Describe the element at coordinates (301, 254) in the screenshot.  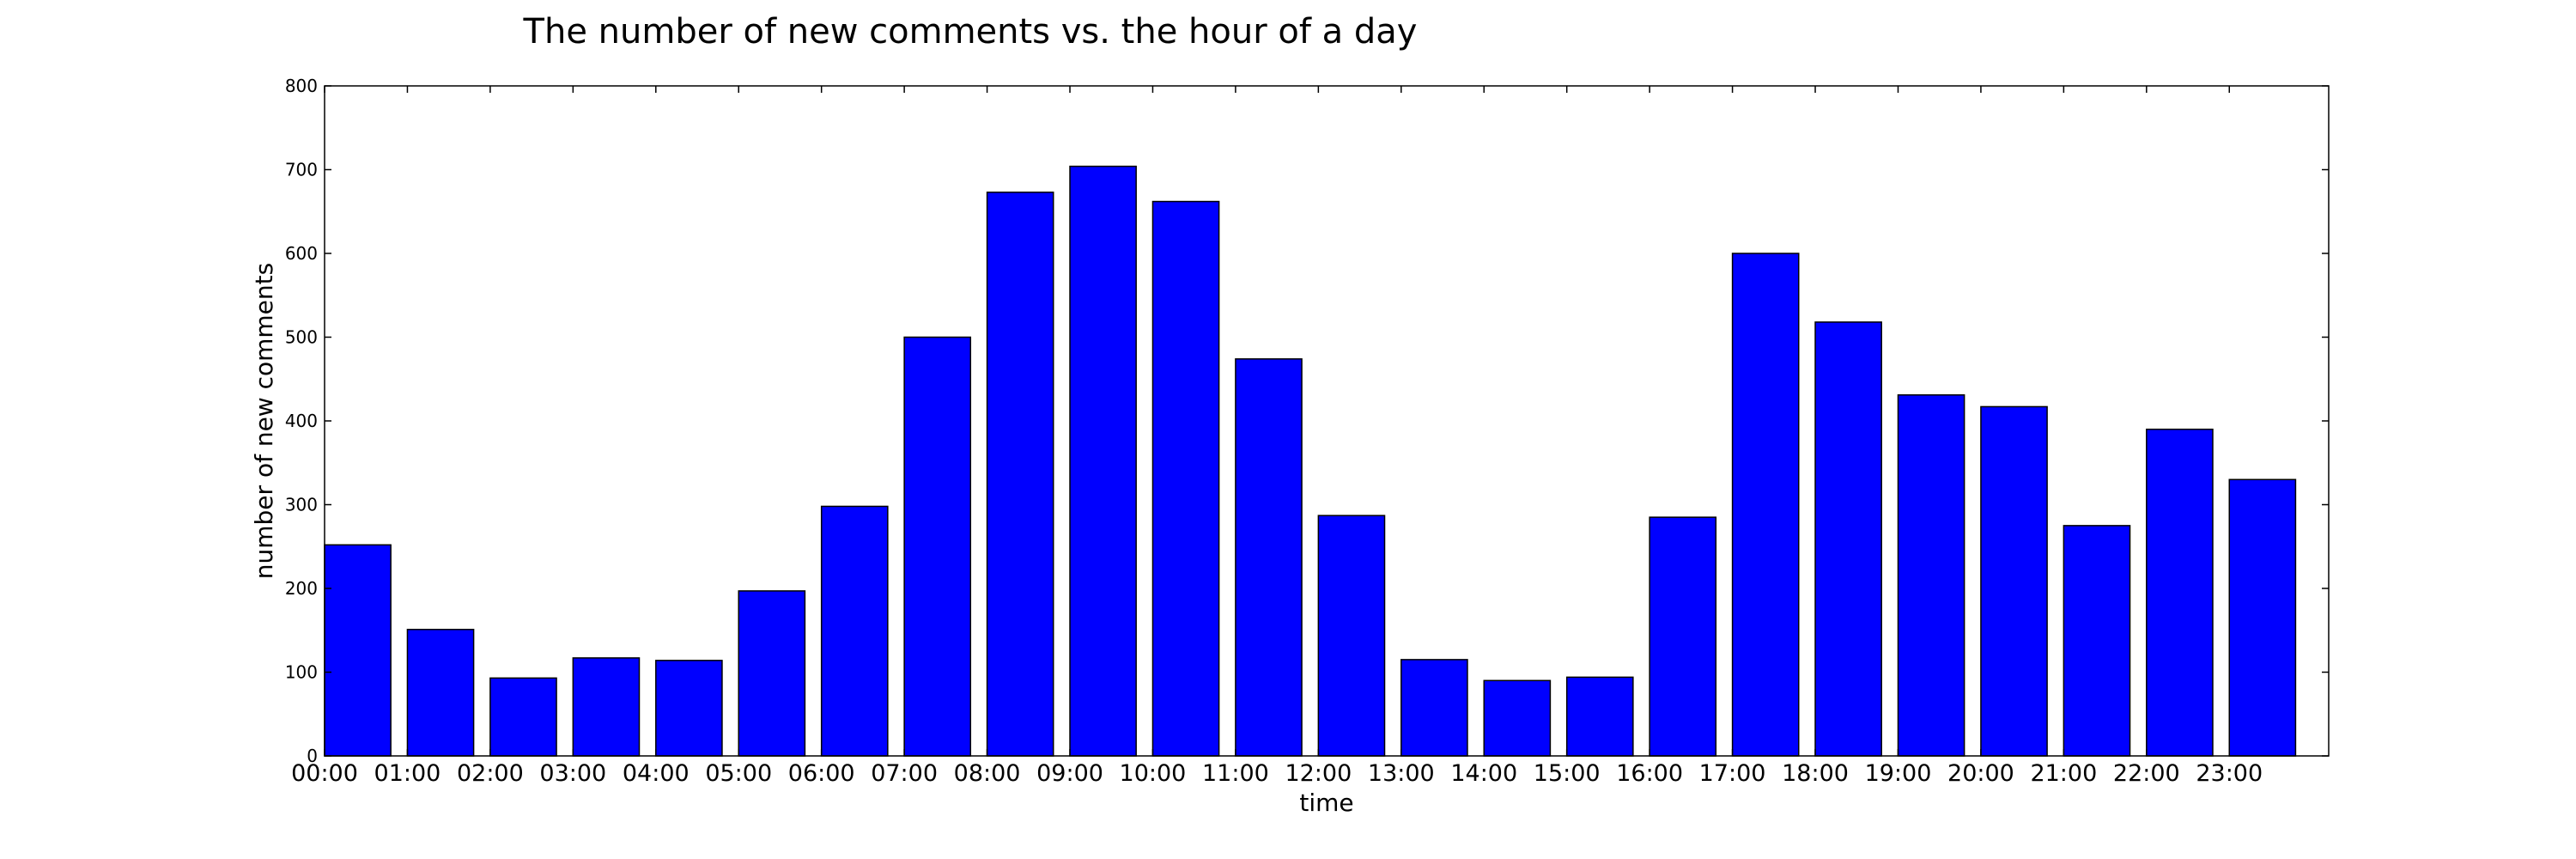
I see `y-tick-label: 600` at that location.